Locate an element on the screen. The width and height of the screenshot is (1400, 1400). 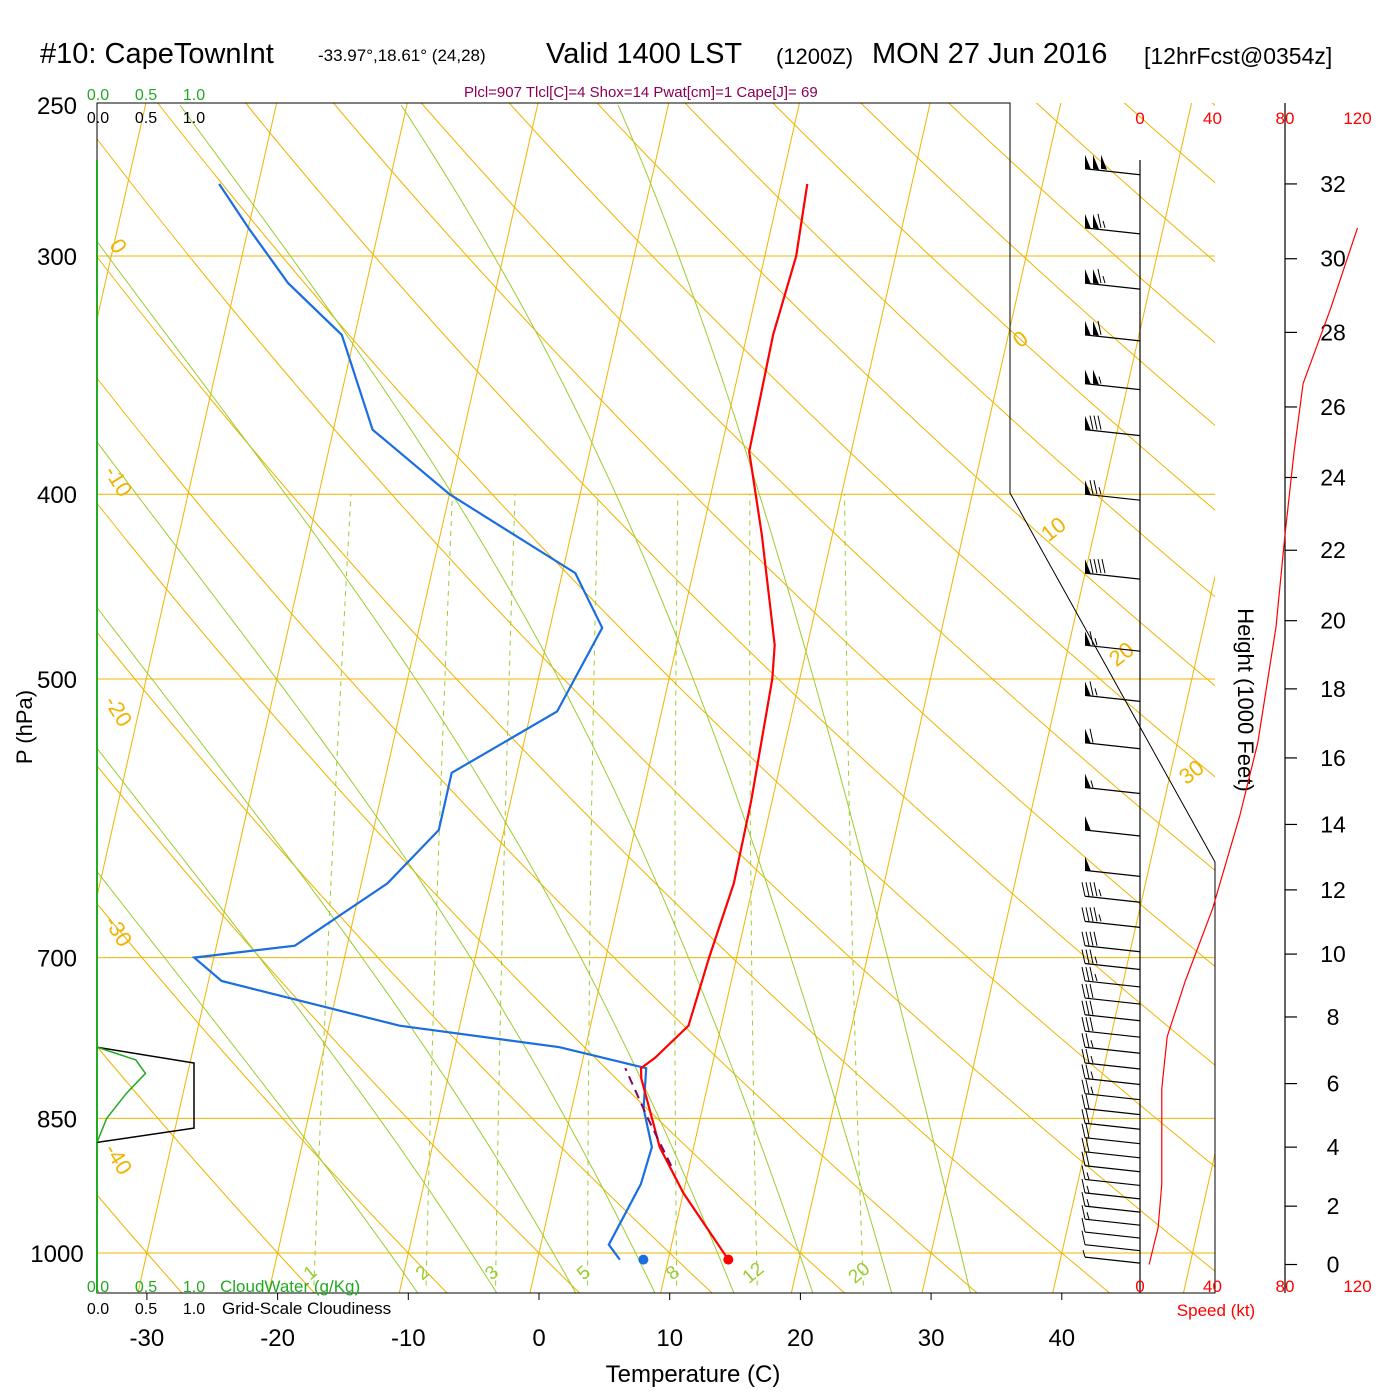
cloud-water-tick-top: 1.0 is located at coordinates (194, 95).